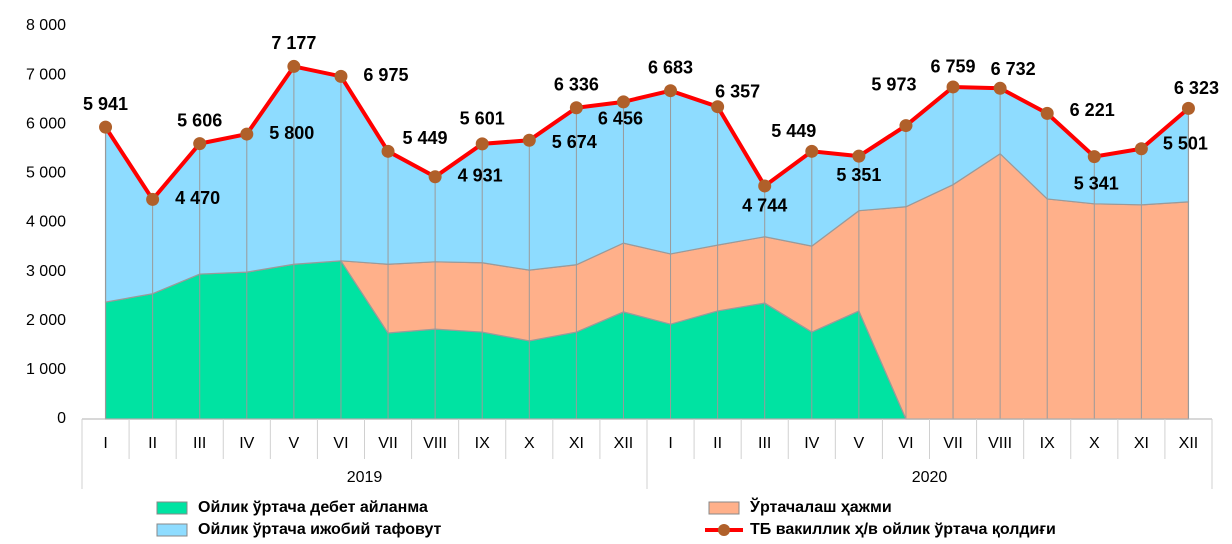  Describe the element at coordinates (574, 142) in the screenshot. I see `data-label: 5 674` at that location.